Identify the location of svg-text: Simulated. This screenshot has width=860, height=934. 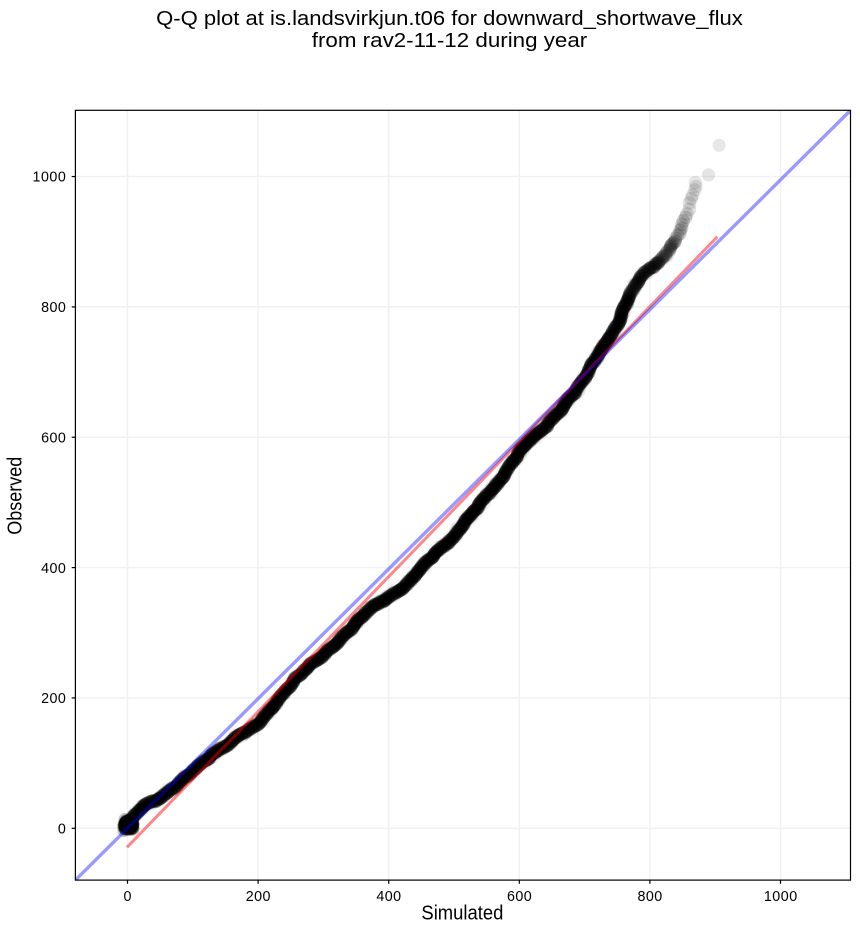
(462, 914).